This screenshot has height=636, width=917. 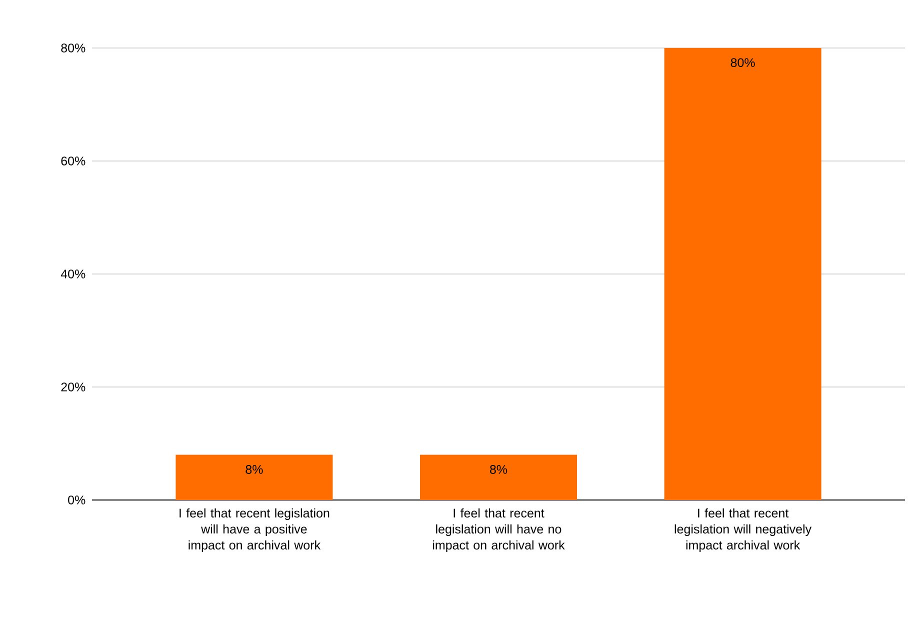 What do you see at coordinates (73, 274) in the screenshot?
I see `y-tick-label: 40%` at bounding box center [73, 274].